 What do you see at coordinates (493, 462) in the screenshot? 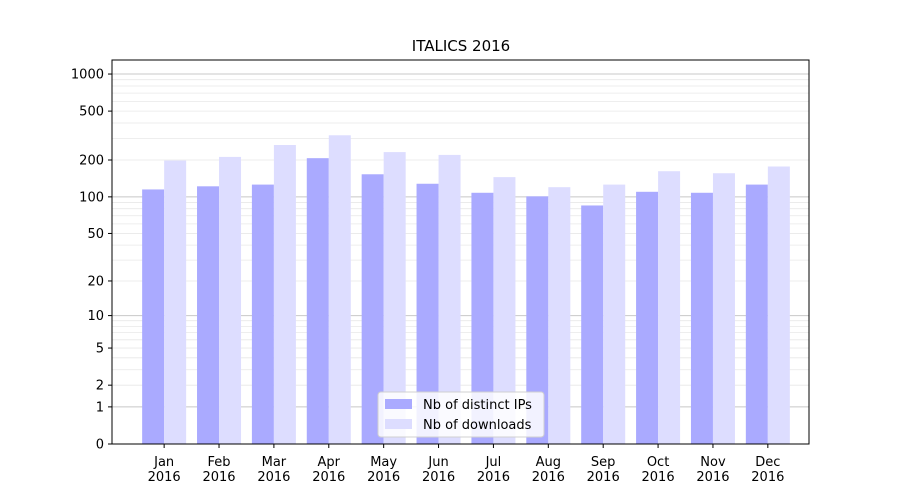
I see `x-tick-label-month: Jul` at bounding box center [493, 462].